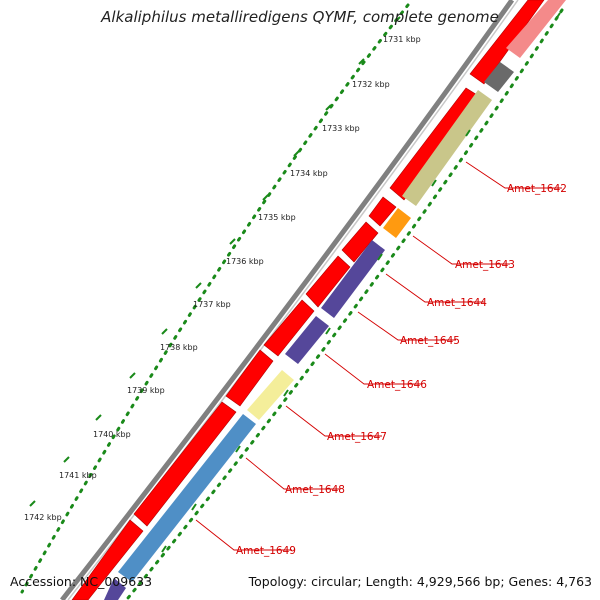 The width and height of the screenshot is (600, 600). I want to click on kbp-tick-label: 1737 kbp, so click(212, 304).